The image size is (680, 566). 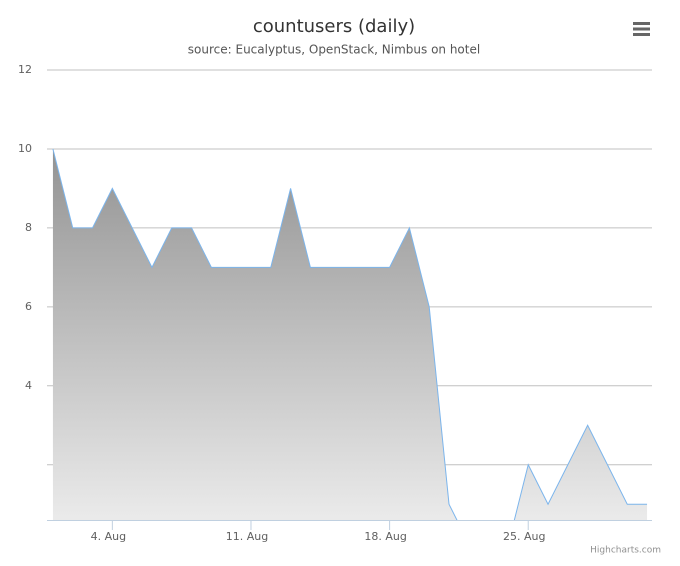 I want to click on y-tick-label: 4, so click(x=28, y=385).